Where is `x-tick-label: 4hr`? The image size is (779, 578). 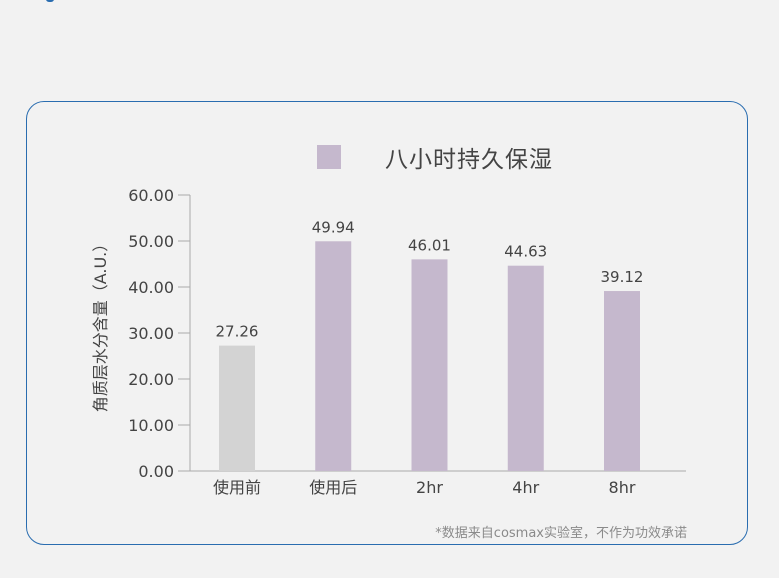 x-tick-label: 4hr is located at coordinates (525, 487).